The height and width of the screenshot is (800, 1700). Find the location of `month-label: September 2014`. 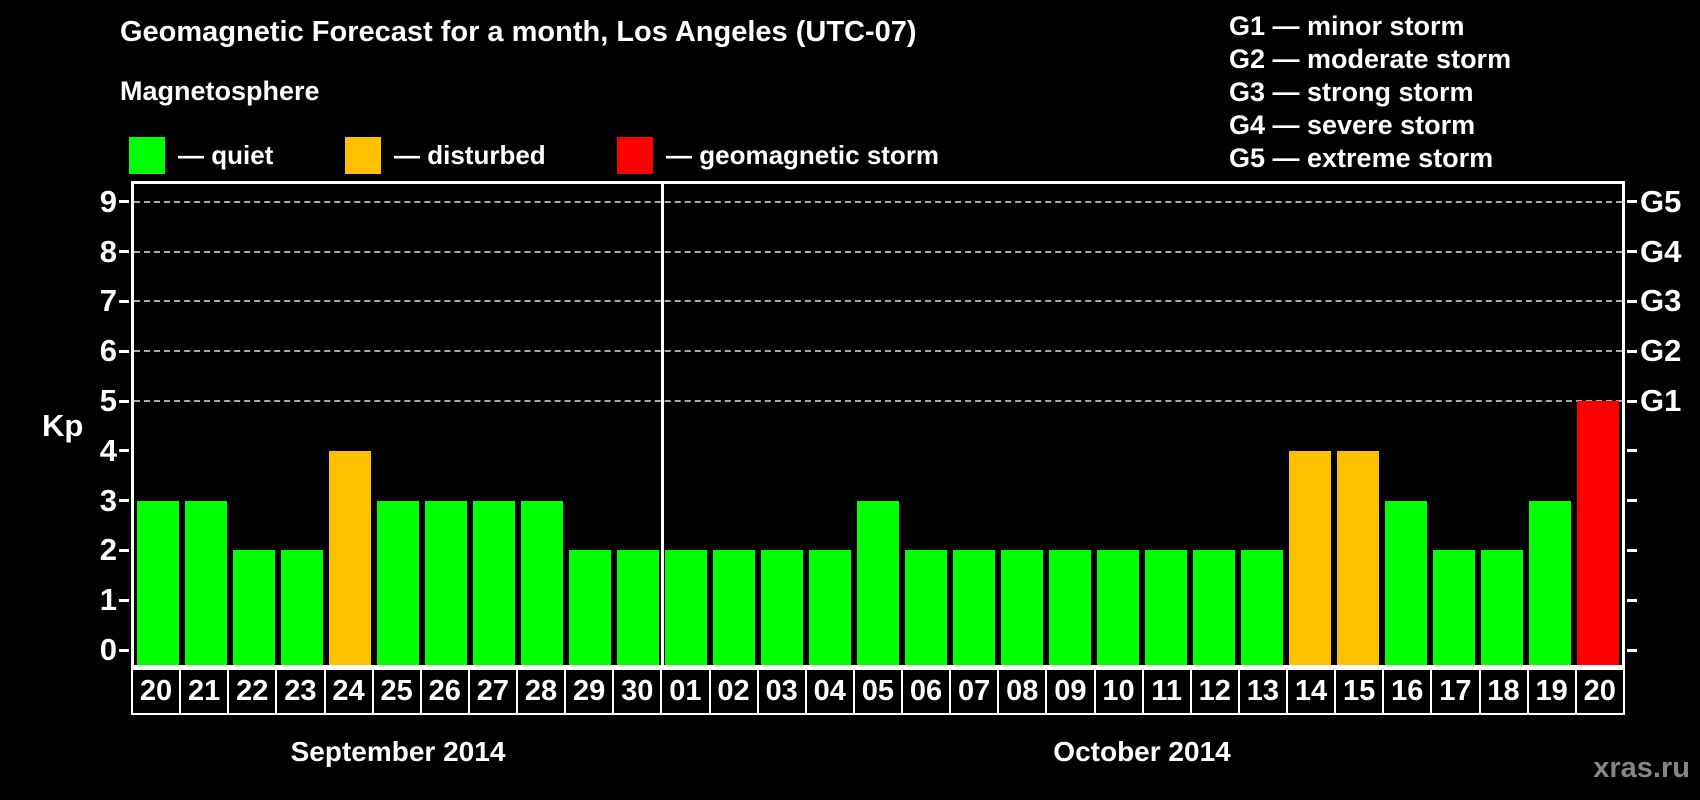

month-label: September 2014 is located at coordinates (398, 751).